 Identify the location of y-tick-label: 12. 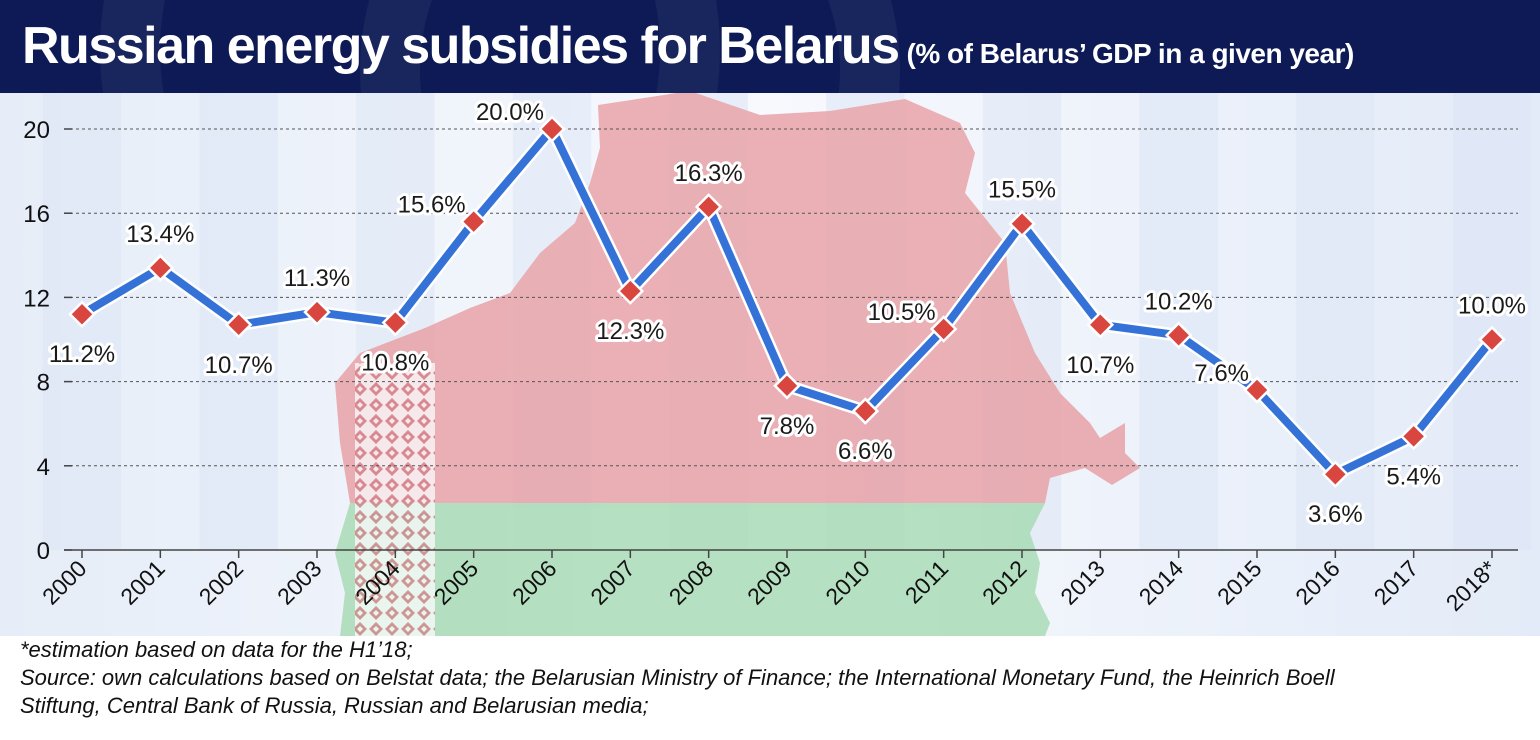
(36, 298).